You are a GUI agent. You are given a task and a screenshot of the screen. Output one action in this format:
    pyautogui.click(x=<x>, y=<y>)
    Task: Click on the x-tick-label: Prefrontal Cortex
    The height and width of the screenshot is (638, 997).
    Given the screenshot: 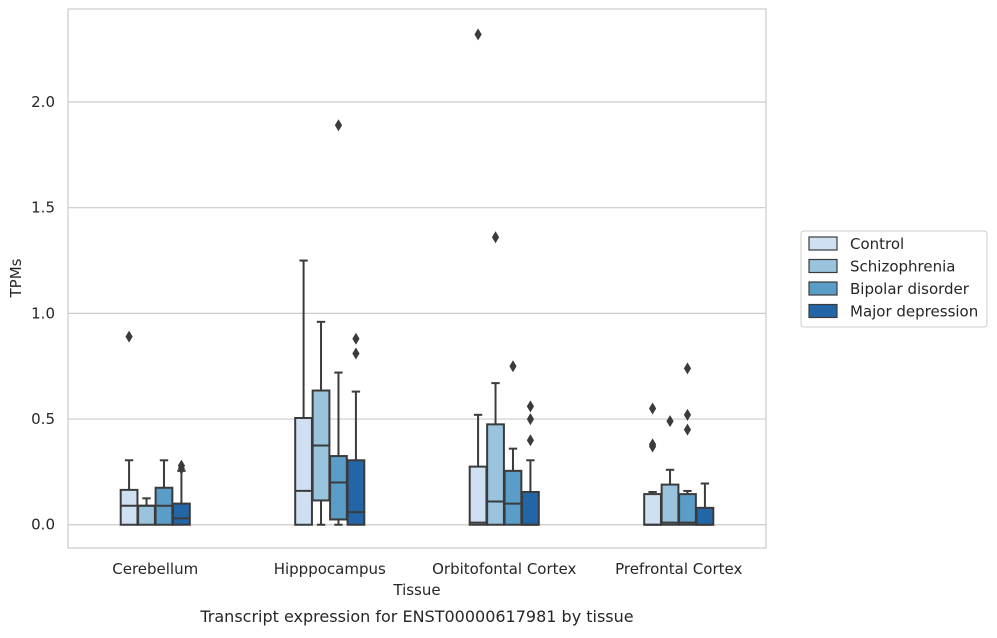 What is the action you would take?
    pyautogui.click(x=678, y=569)
    